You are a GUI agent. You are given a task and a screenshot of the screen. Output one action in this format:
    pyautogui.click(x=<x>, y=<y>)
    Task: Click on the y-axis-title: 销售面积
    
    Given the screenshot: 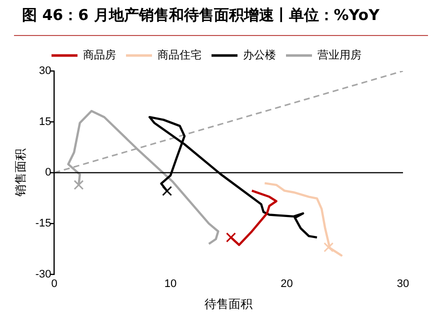 What is the action you would take?
    pyautogui.click(x=21, y=173)
    